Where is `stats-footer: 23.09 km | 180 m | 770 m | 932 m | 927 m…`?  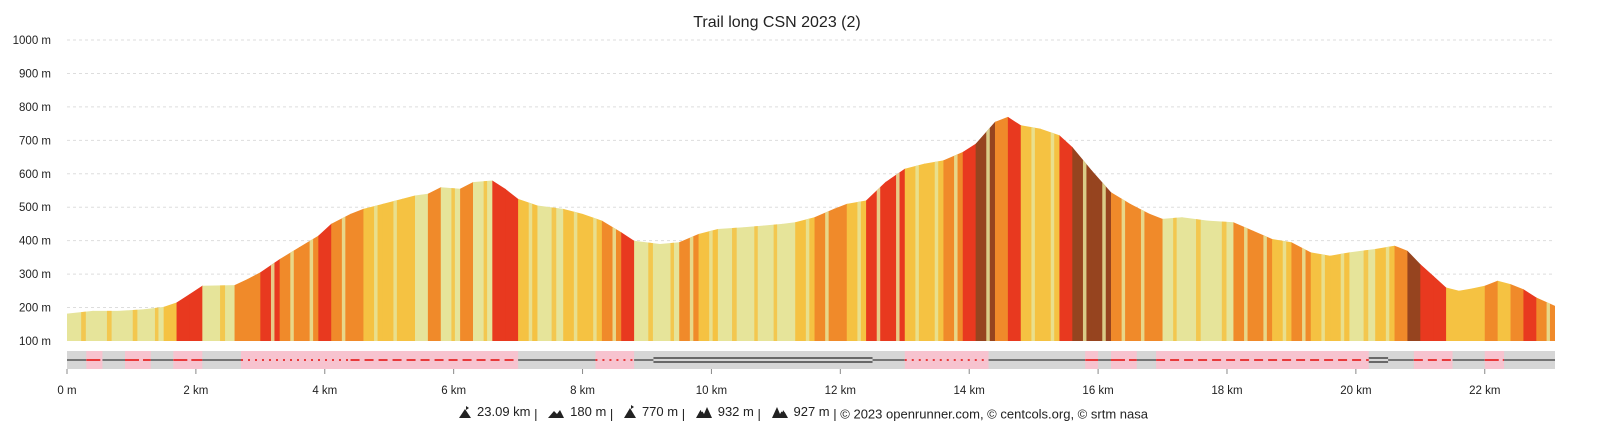 stats-footer: 23.09 km | 180 m | 770 m | 932 m | 927 m… is located at coordinates (800, 413).